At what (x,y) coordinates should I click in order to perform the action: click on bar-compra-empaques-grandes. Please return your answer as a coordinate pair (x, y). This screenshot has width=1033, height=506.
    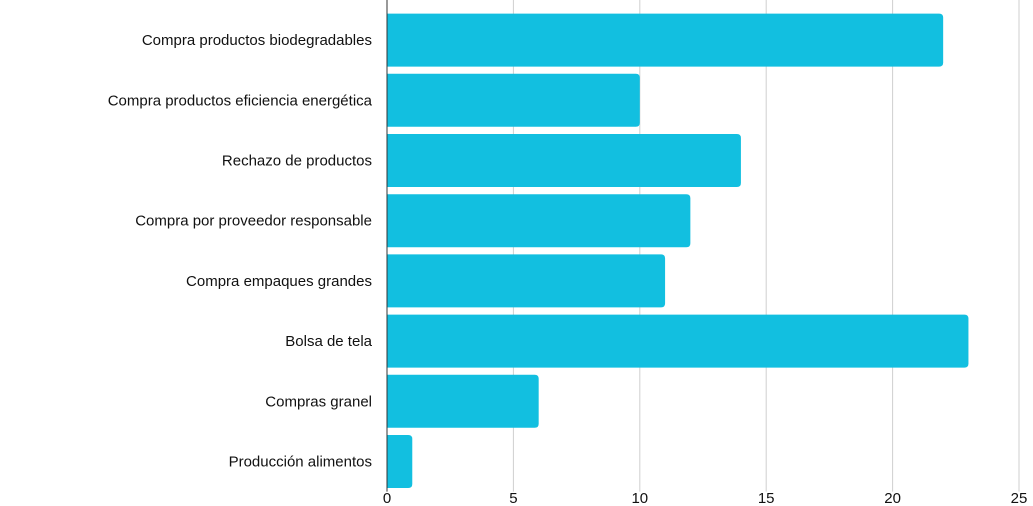
    Looking at the image, I should click on (526, 281).